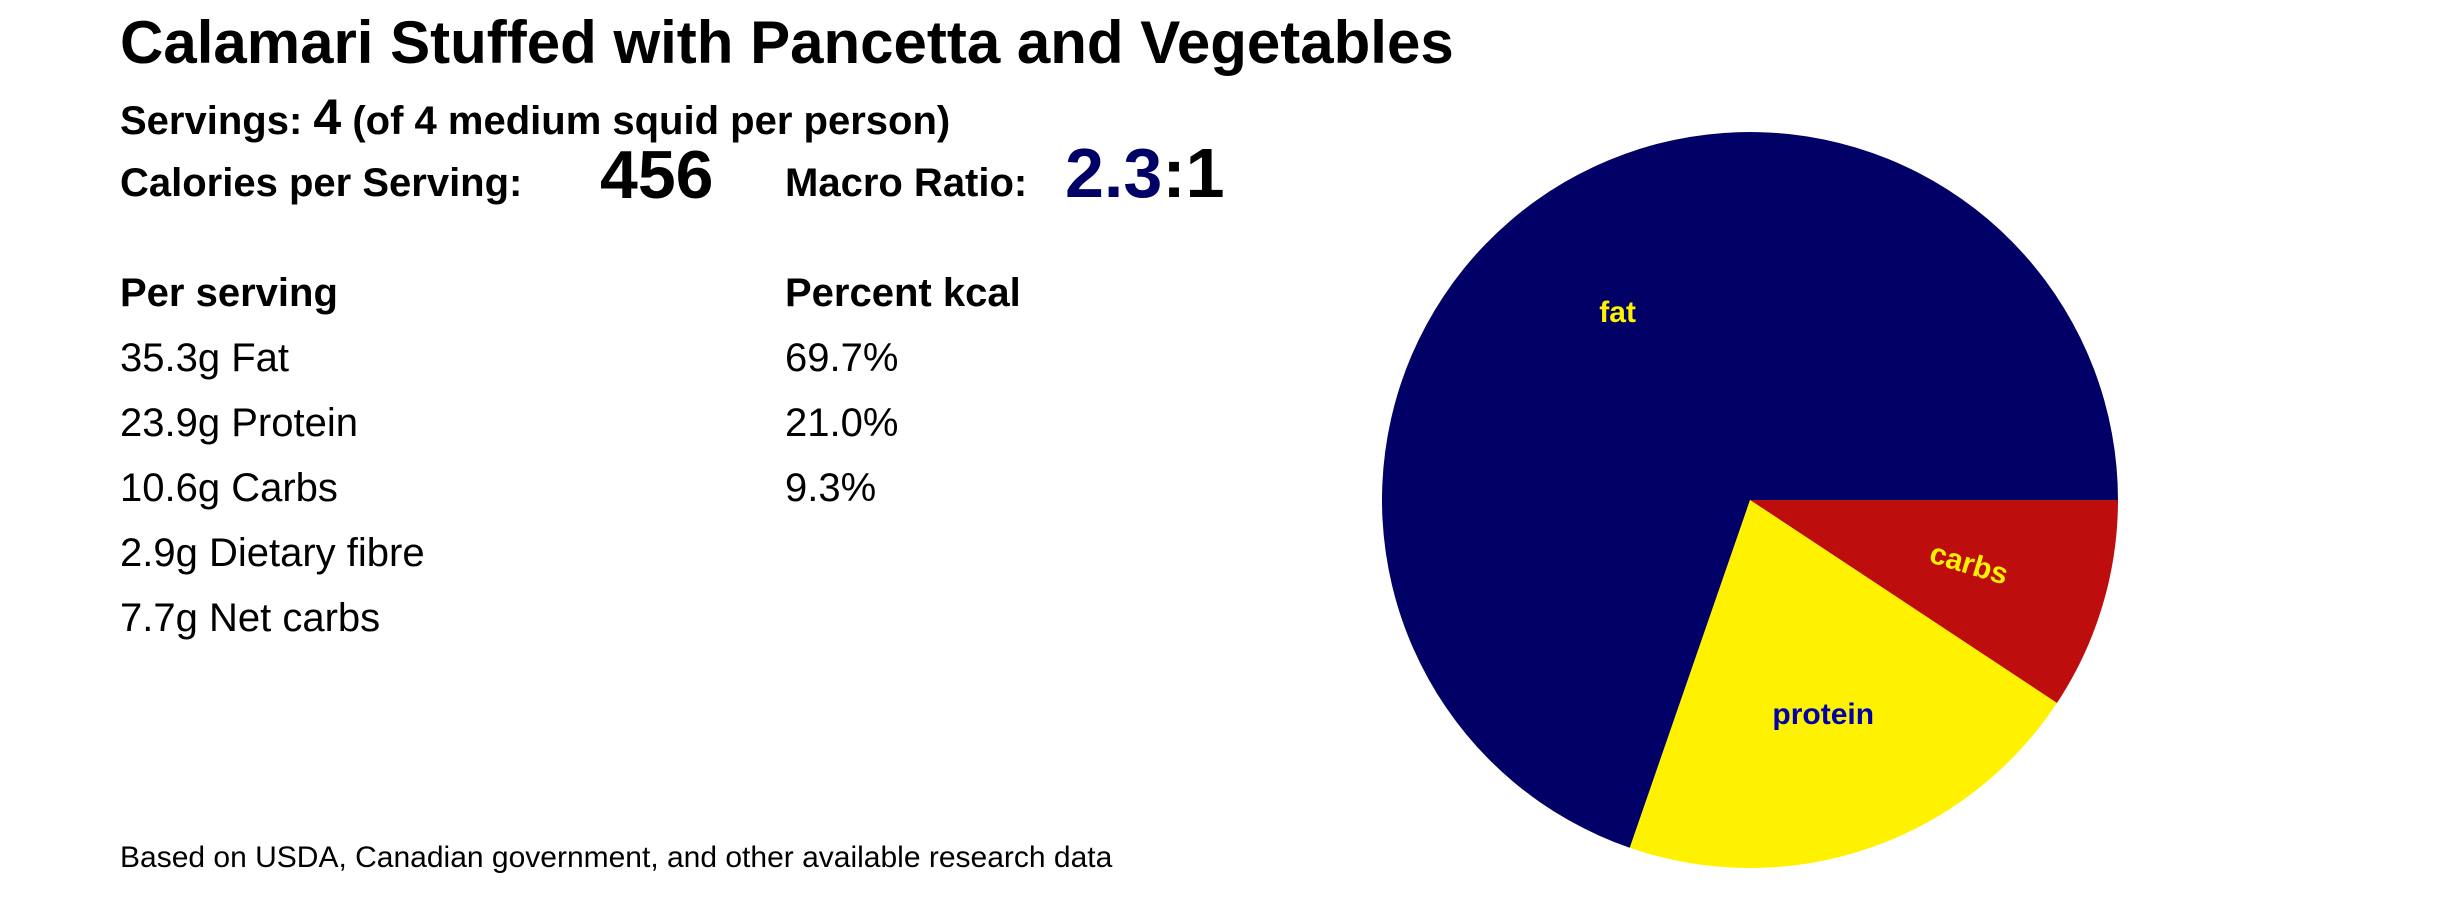 The width and height of the screenshot is (2457, 904). What do you see at coordinates (903, 293) in the screenshot?
I see `percent-kcal-header: Percent kcal` at bounding box center [903, 293].